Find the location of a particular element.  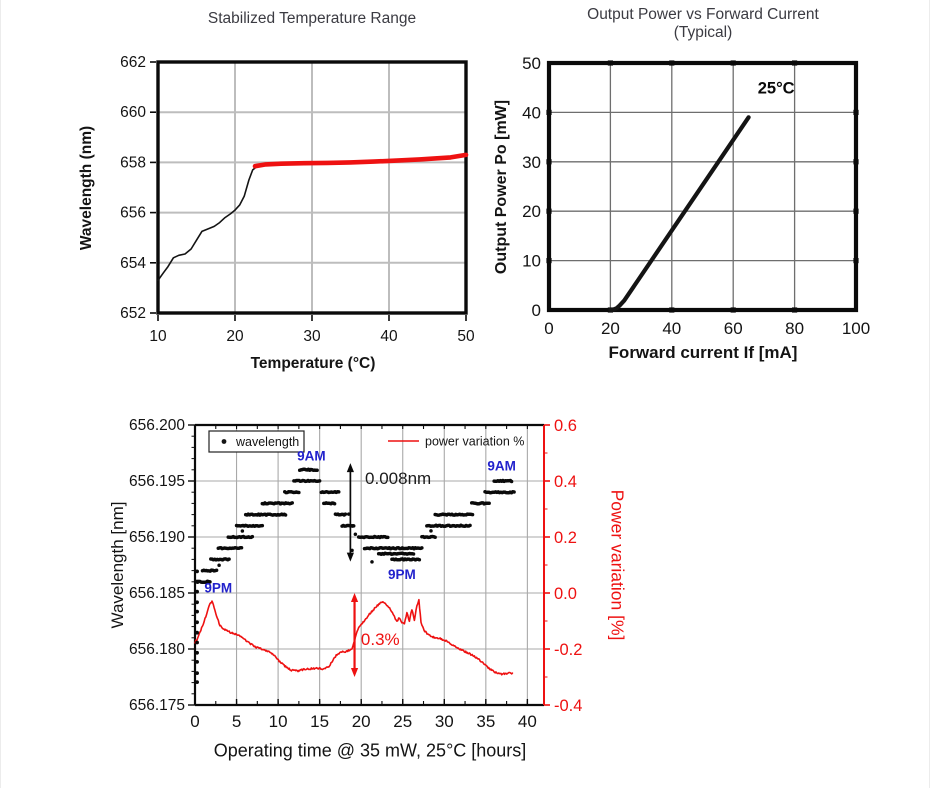

svg-text: 656.175 is located at coordinates (157, 705).